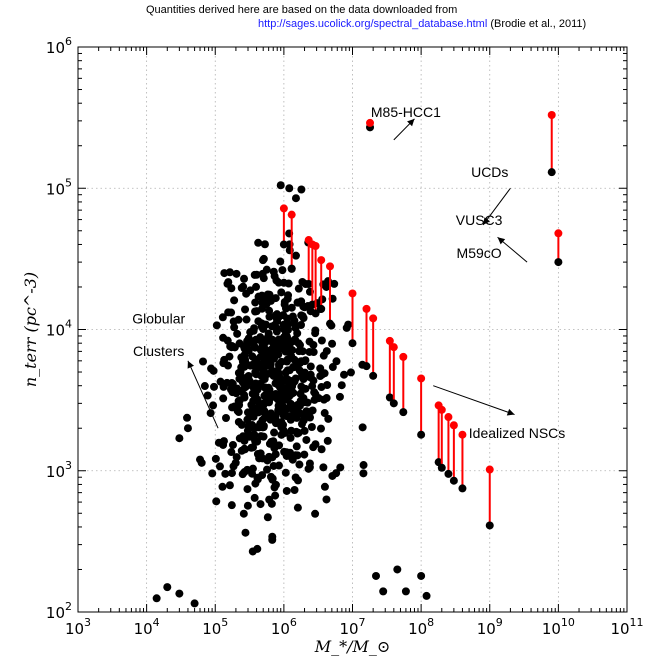  I want to click on x-tick-label: 10⁷, so click(352, 627).